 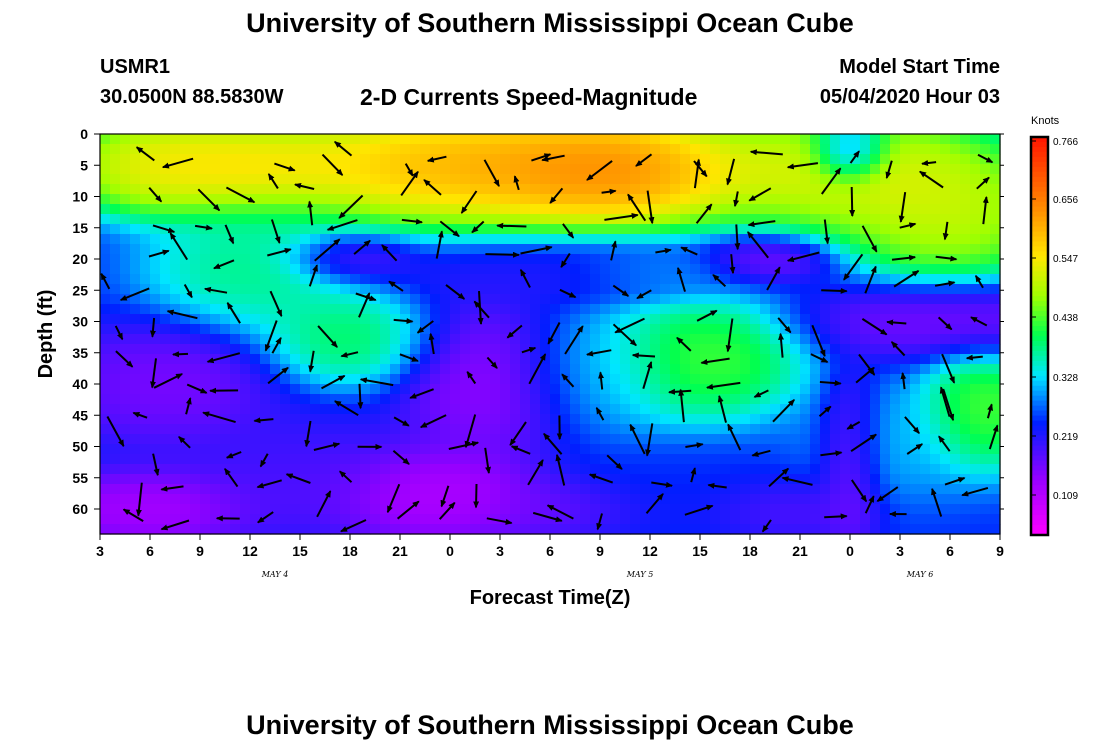 What do you see at coordinates (1039, 164) in the screenshot?
I see `colorbar-step` at bounding box center [1039, 164].